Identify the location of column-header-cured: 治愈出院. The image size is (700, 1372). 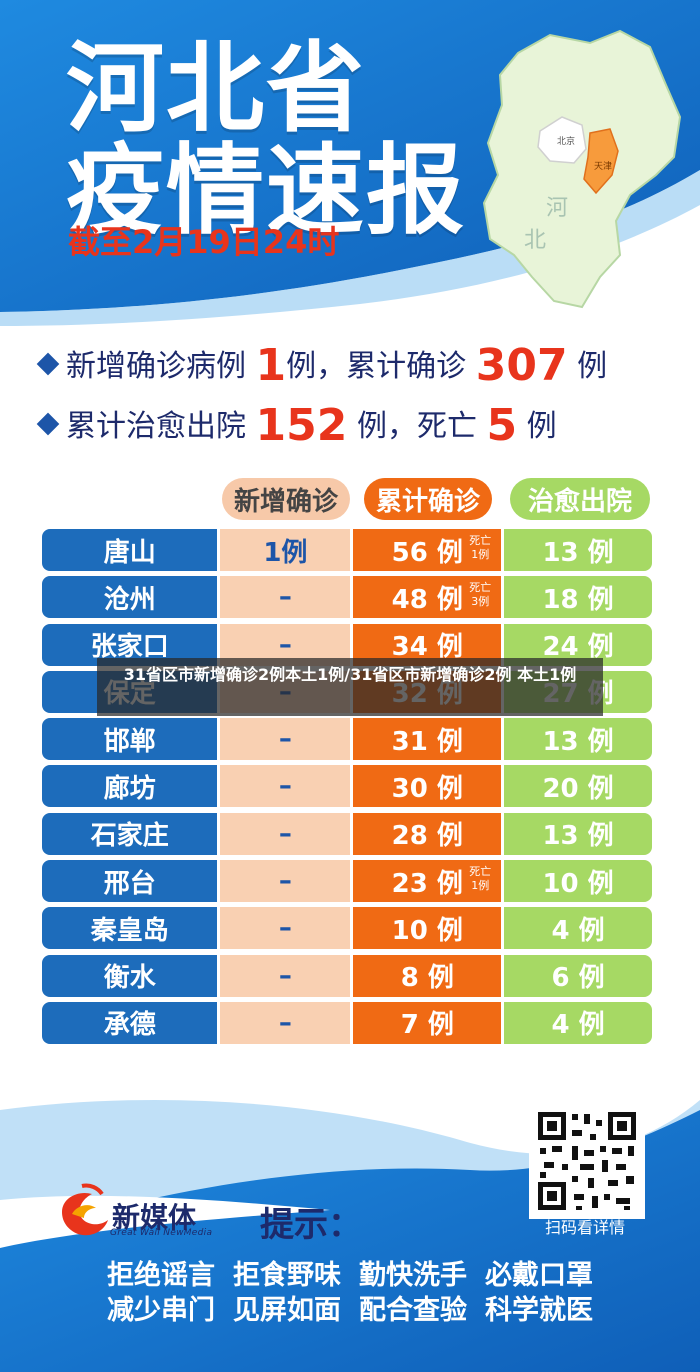
(580, 499).